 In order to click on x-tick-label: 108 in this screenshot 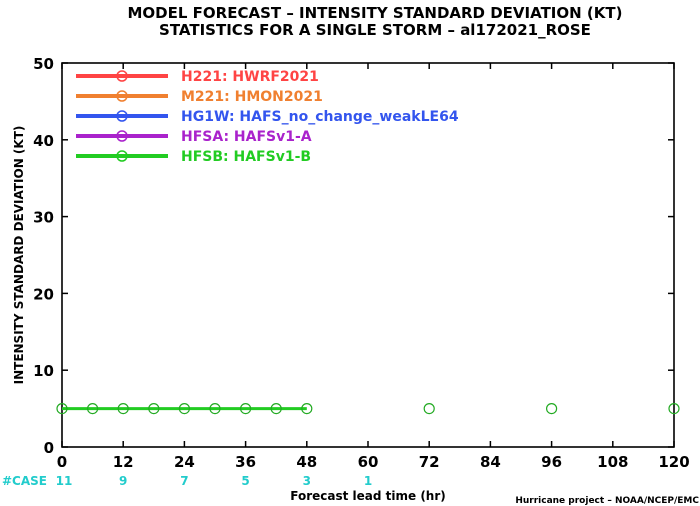, I will do `click(612, 462)`.